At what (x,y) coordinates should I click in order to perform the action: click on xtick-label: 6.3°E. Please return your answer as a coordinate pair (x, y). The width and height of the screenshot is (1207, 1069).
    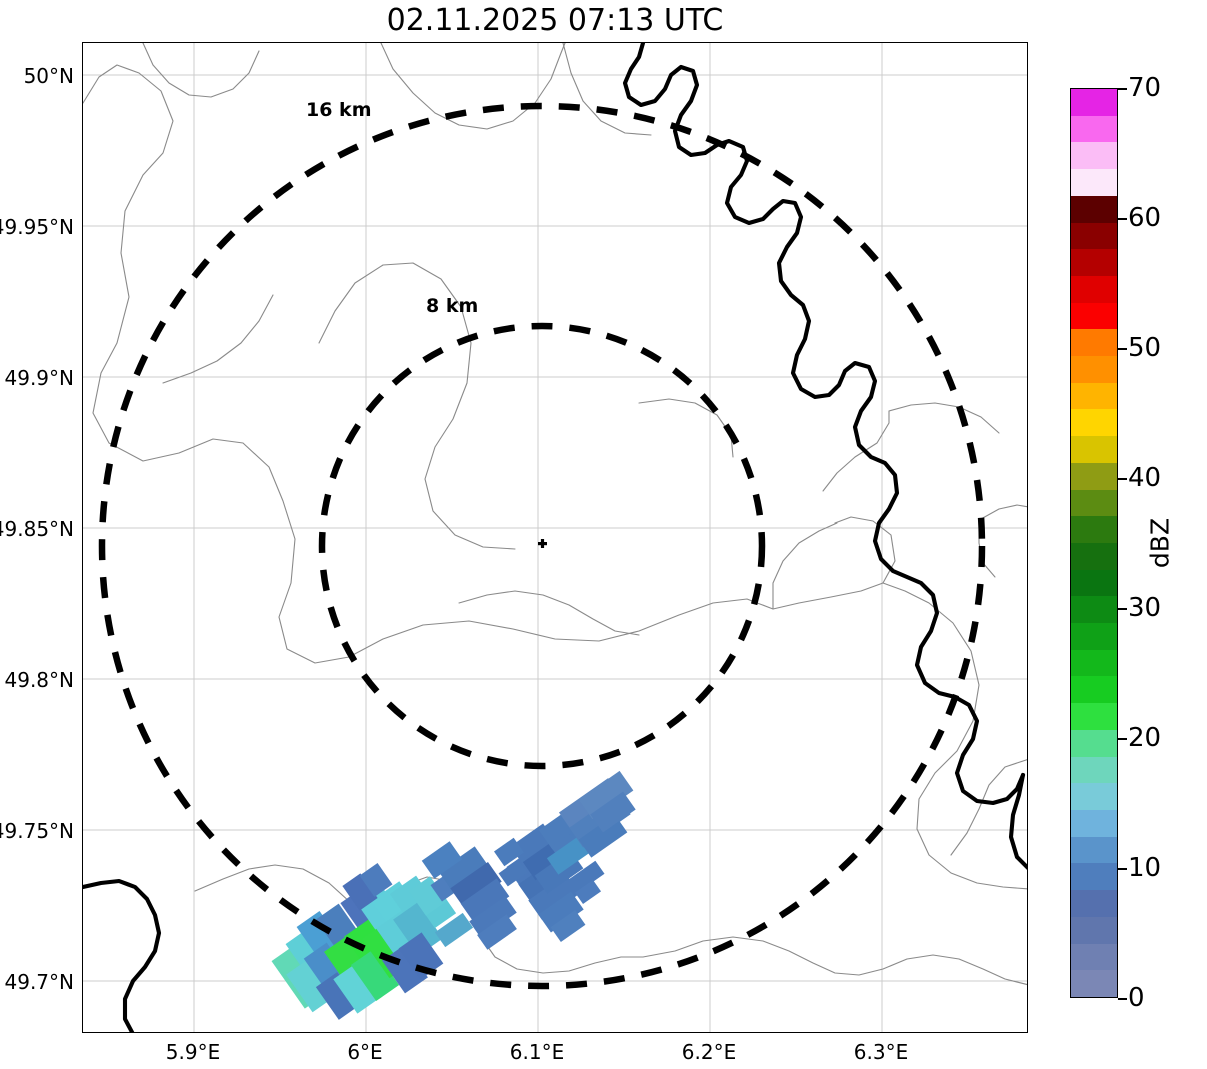
    Looking at the image, I should click on (881, 1052).